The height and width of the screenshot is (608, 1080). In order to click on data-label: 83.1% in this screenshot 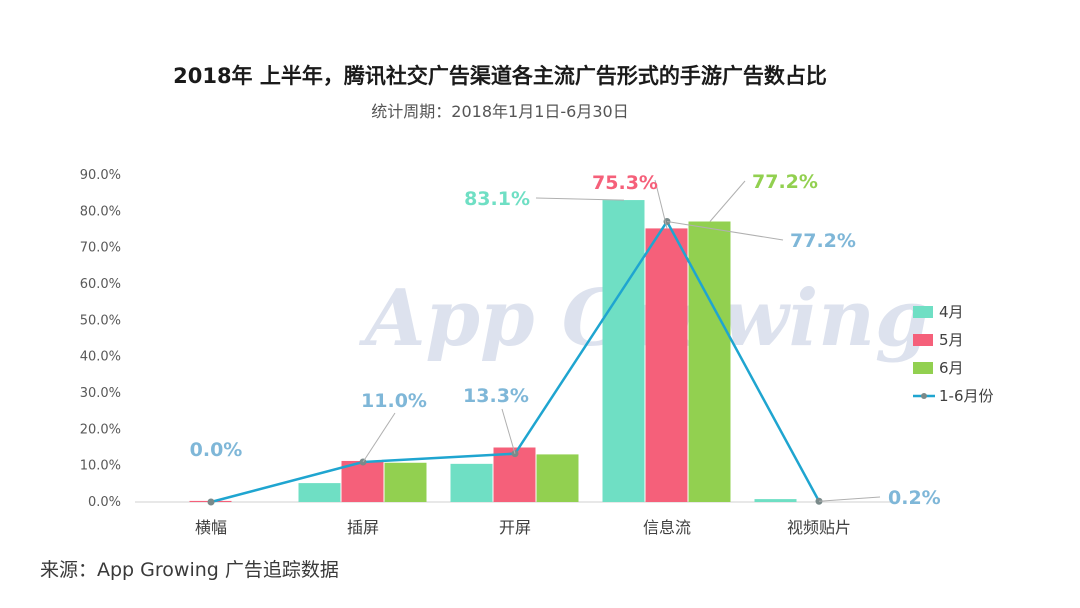, I will do `click(497, 199)`.